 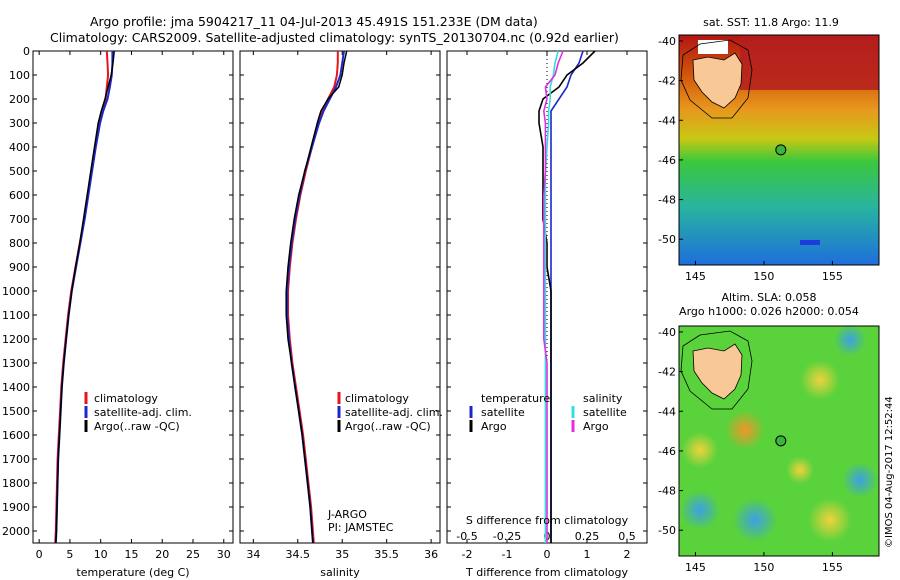 I want to click on y-tick-label: 400, so click(x=19, y=147).